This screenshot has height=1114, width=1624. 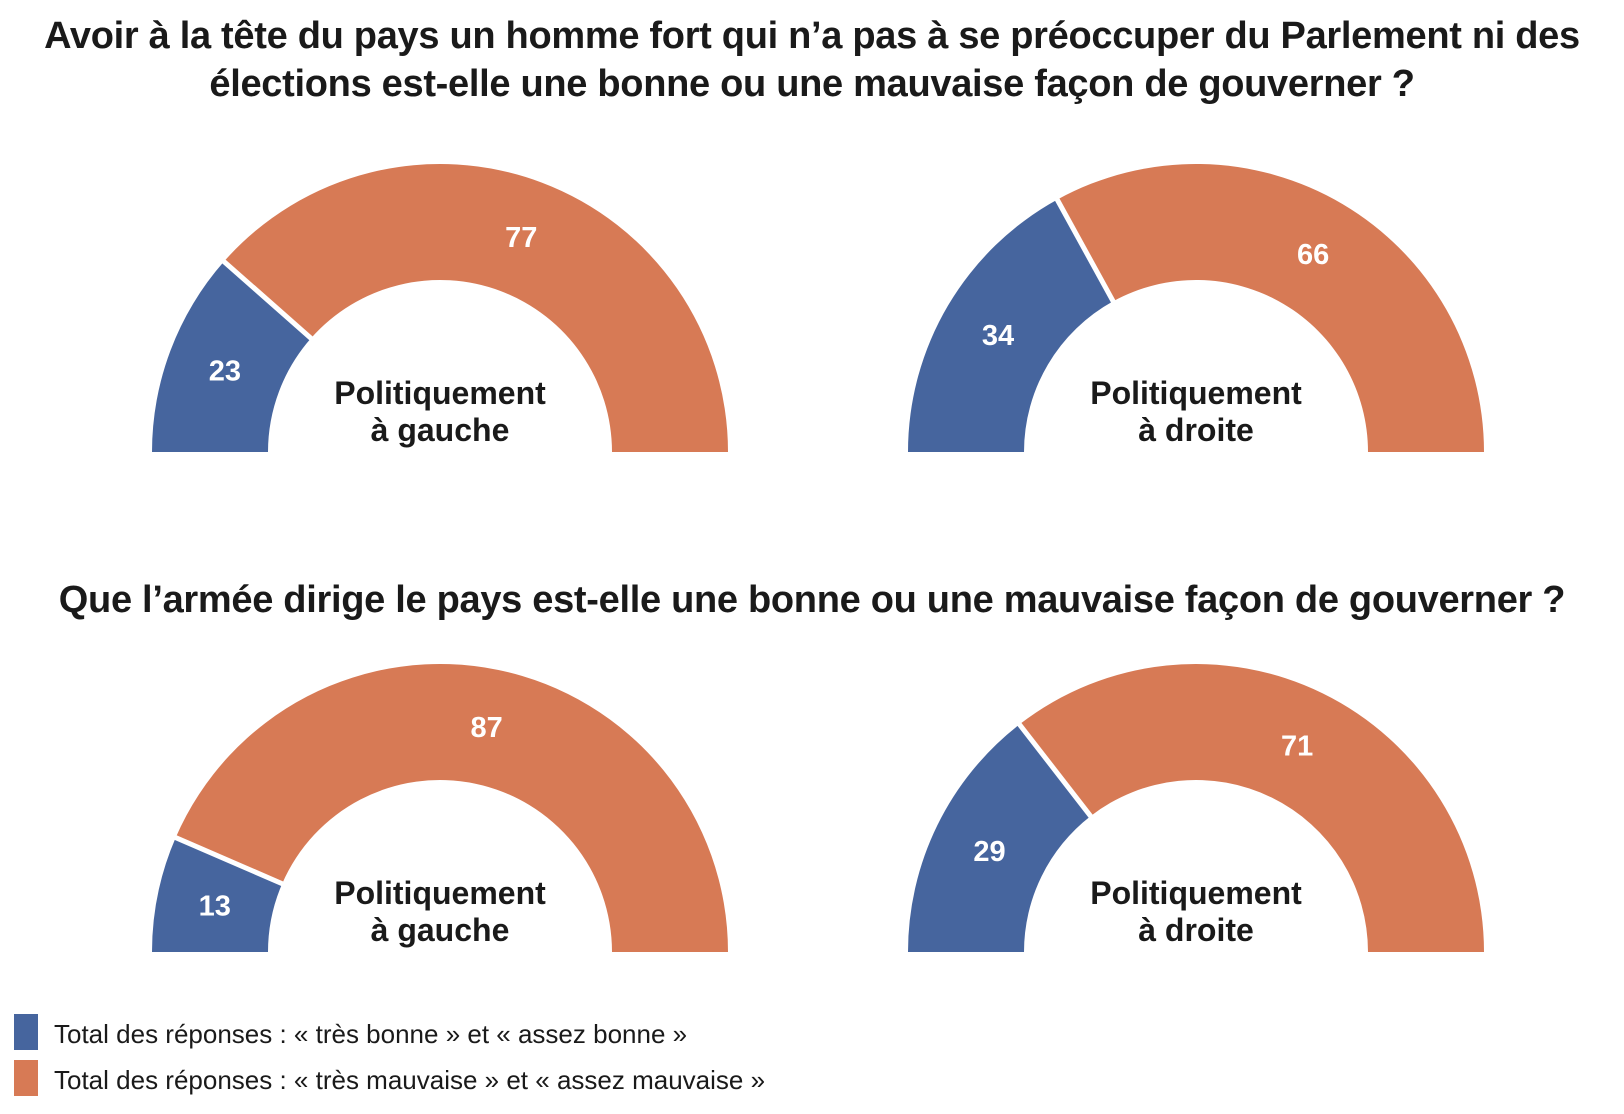 What do you see at coordinates (1313, 255) in the screenshot?
I see `value-label-bad: 66` at bounding box center [1313, 255].